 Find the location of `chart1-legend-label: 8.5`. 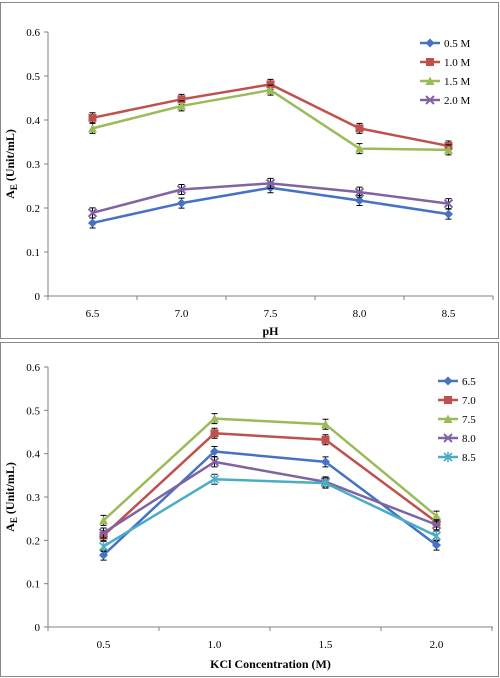

chart1-legend-label: 8.5 is located at coordinates (469, 458).